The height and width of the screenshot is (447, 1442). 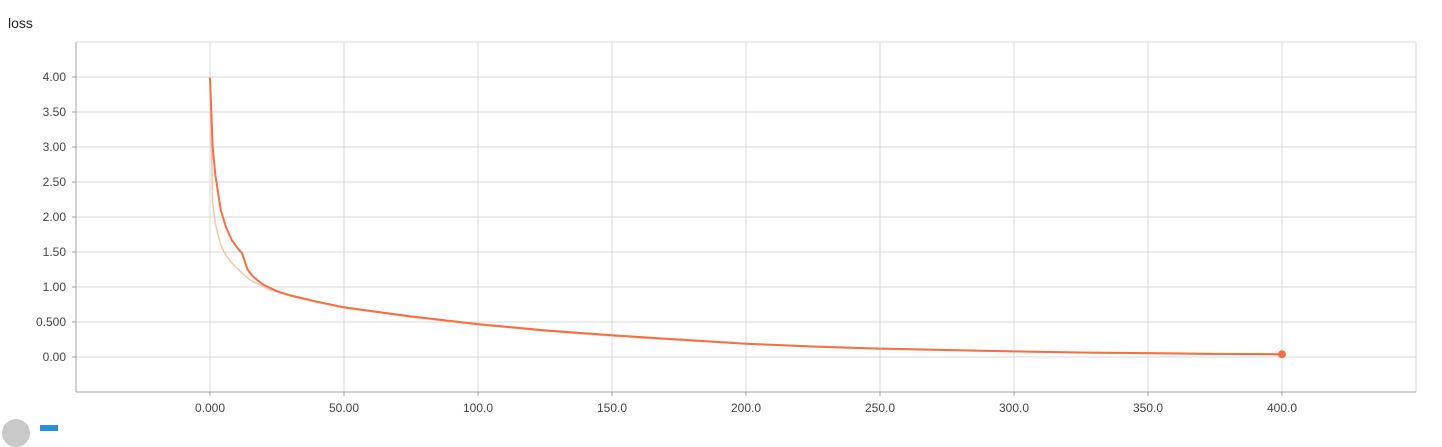 I want to click on y-tick-label: 2.50, so click(x=55, y=182).